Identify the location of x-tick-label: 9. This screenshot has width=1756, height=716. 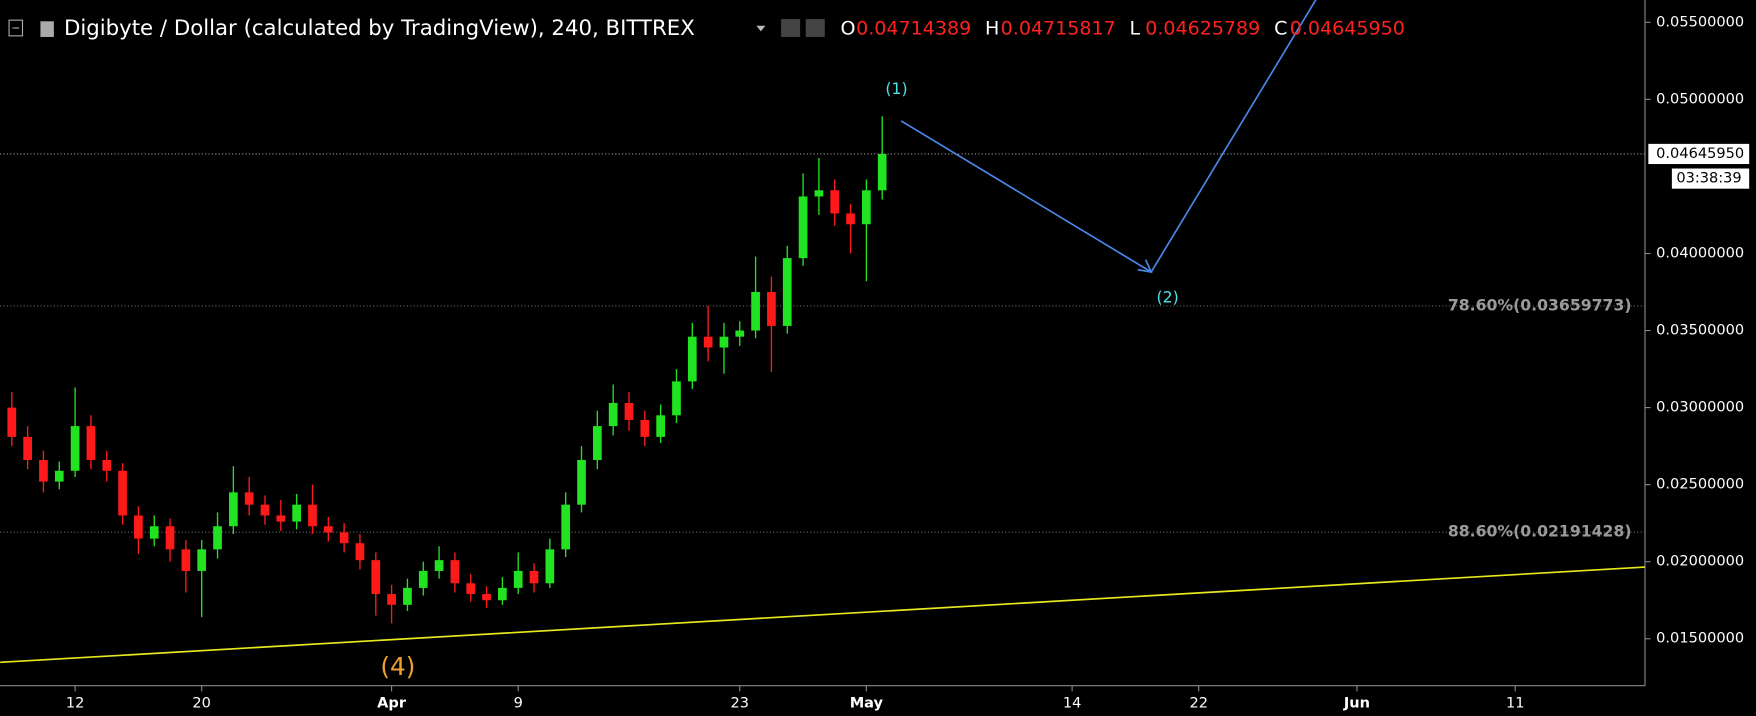
(518, 703).